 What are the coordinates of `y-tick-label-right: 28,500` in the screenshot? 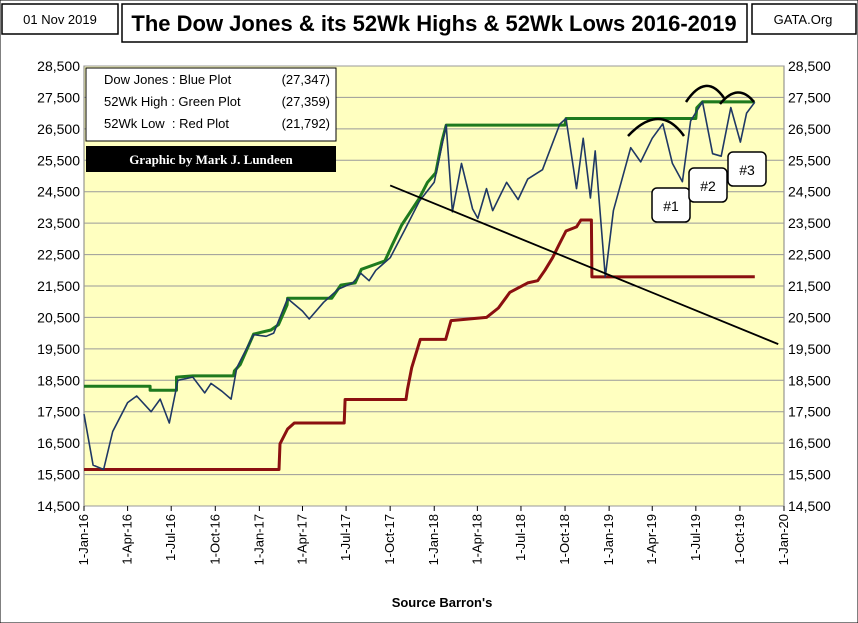 It's located at (809, 66).